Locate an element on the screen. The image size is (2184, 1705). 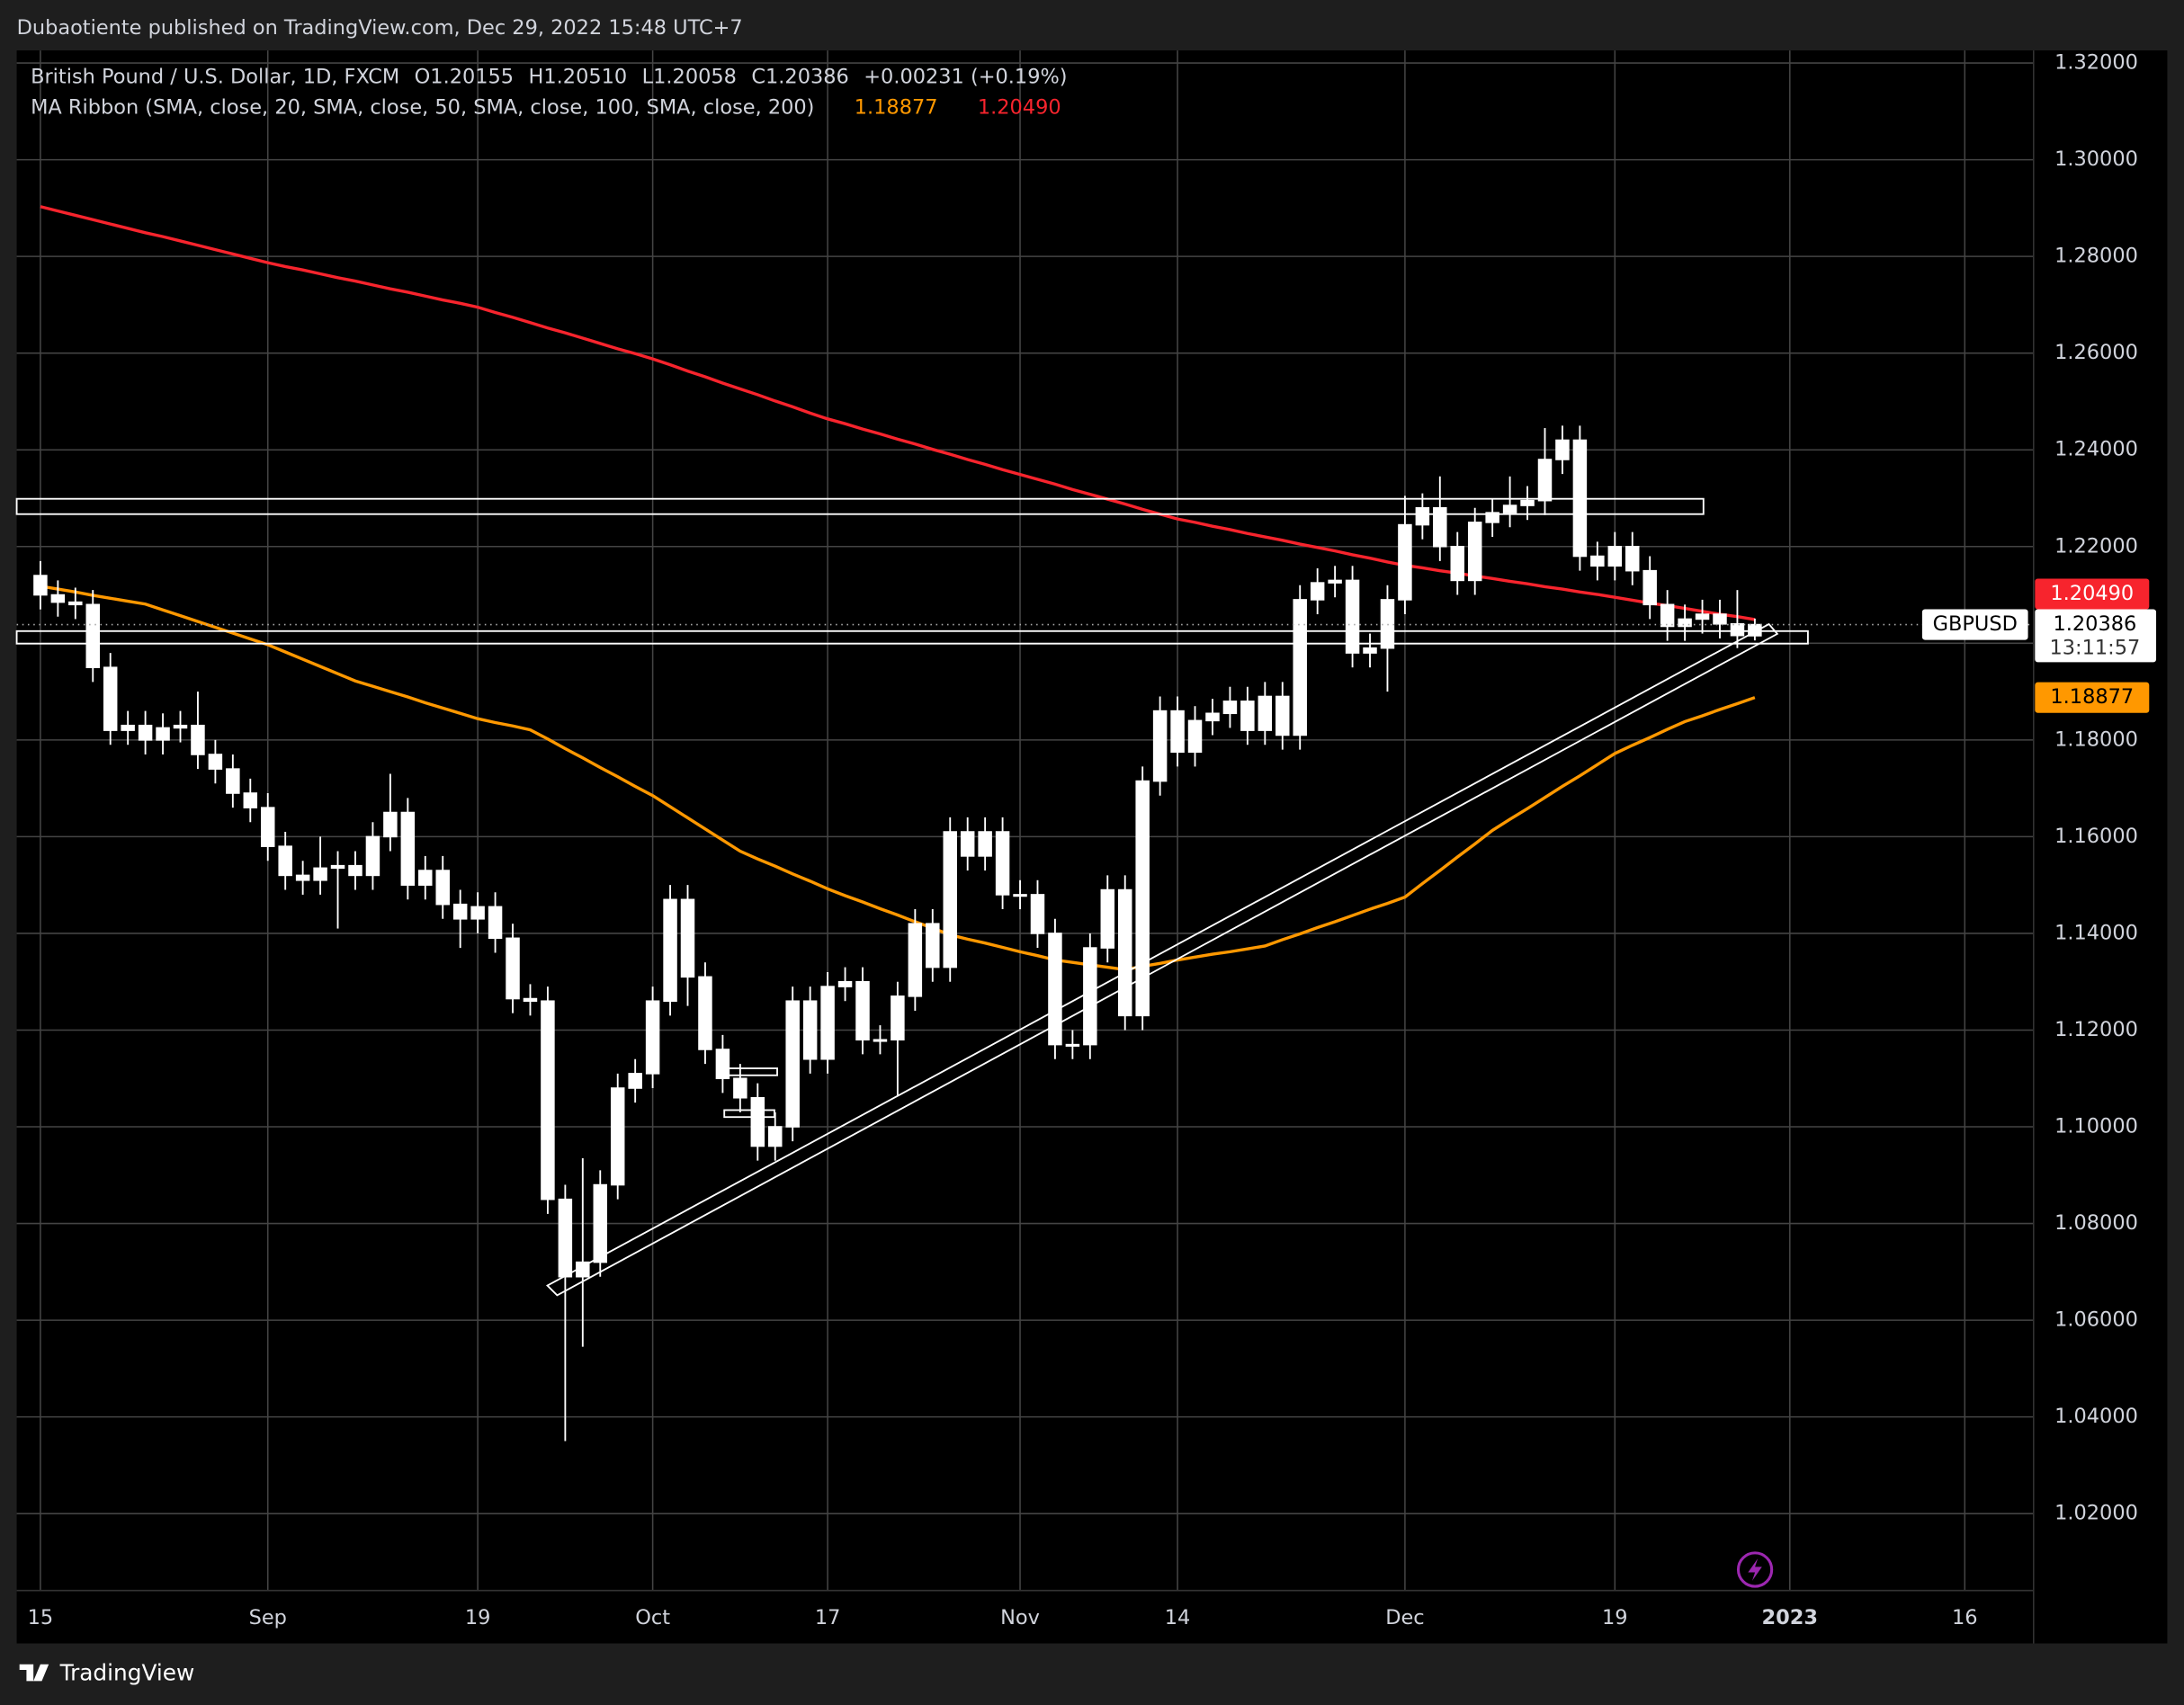
y-tick-label: 1.12000 is located at coordinates (2096, 1029).